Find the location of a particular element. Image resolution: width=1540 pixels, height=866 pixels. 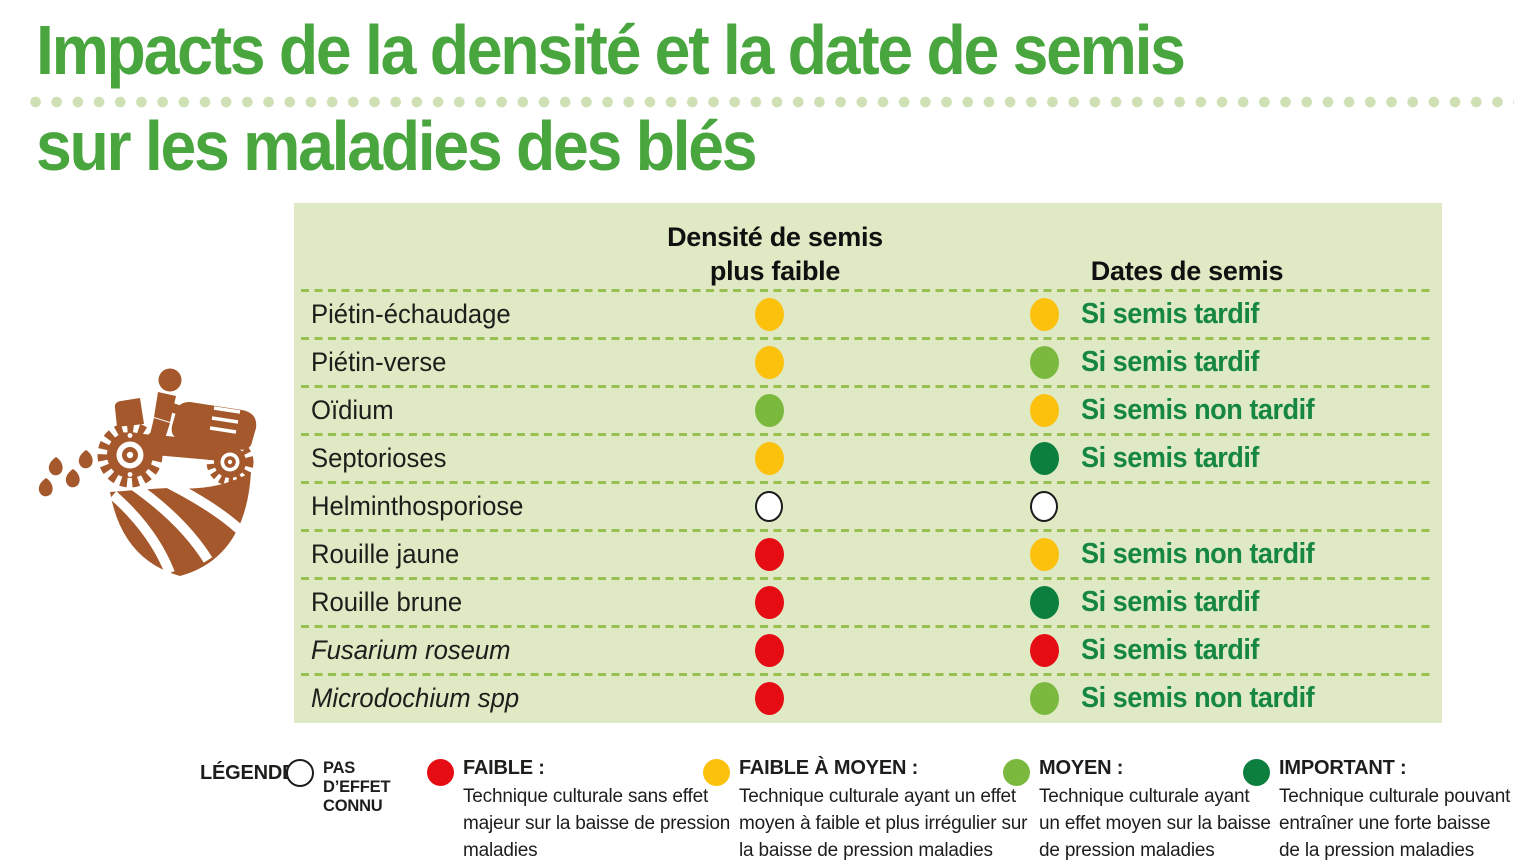

table-row: Oïdium Si semis non tardif is located at coordinates (868, 409).